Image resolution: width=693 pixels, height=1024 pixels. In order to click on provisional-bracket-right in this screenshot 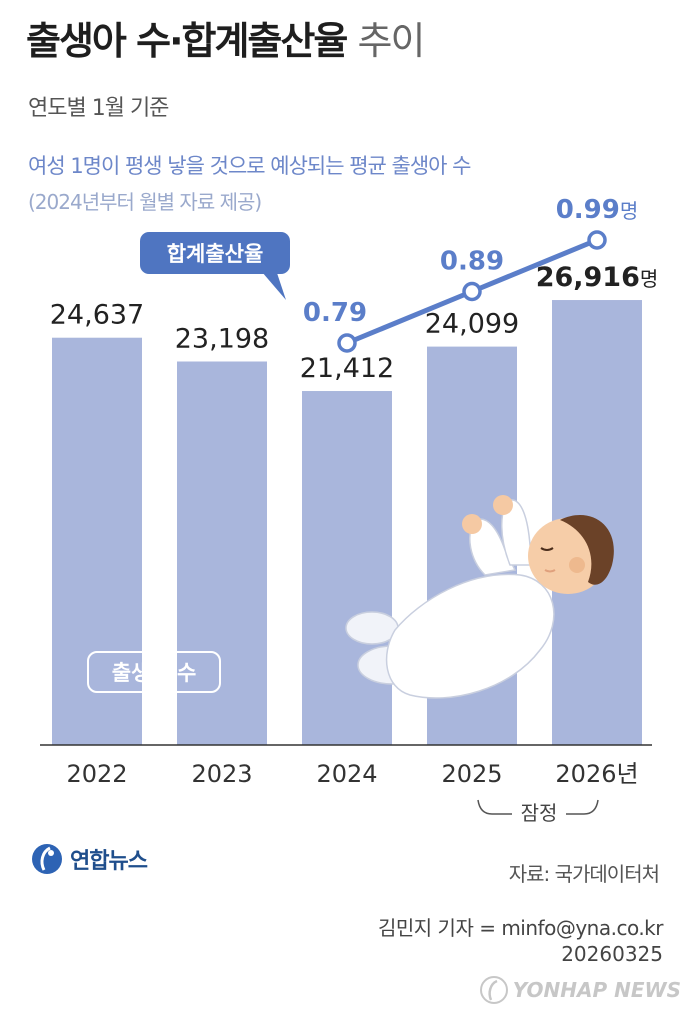, I will do `click(582, 807)`.